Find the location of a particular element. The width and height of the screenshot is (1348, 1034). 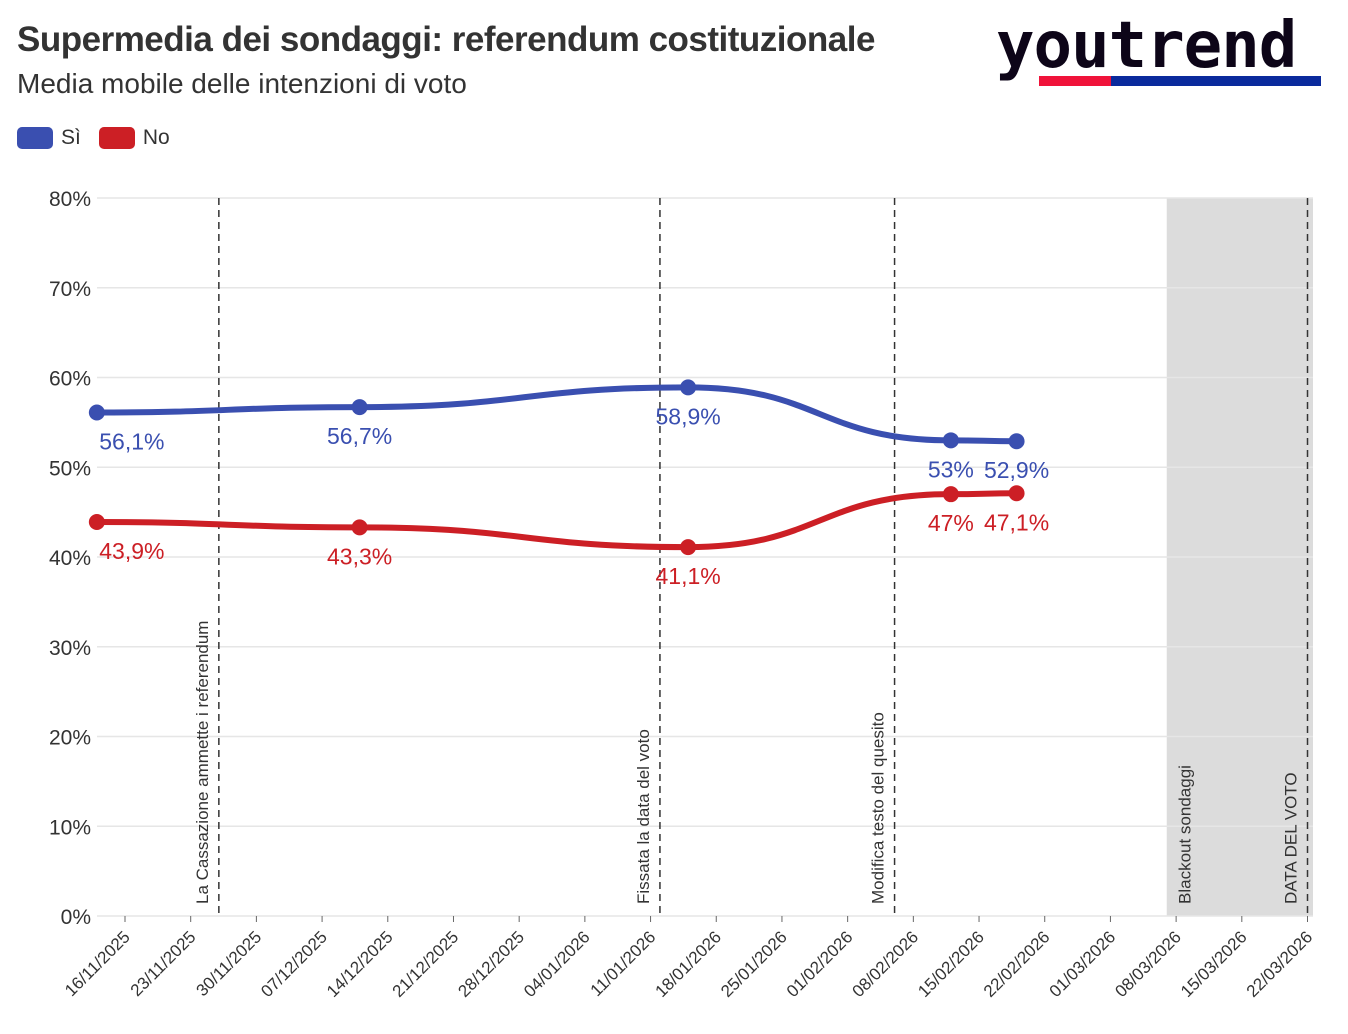

x-tick-label: 23/11/2025 is located at coordinates (163, 963).